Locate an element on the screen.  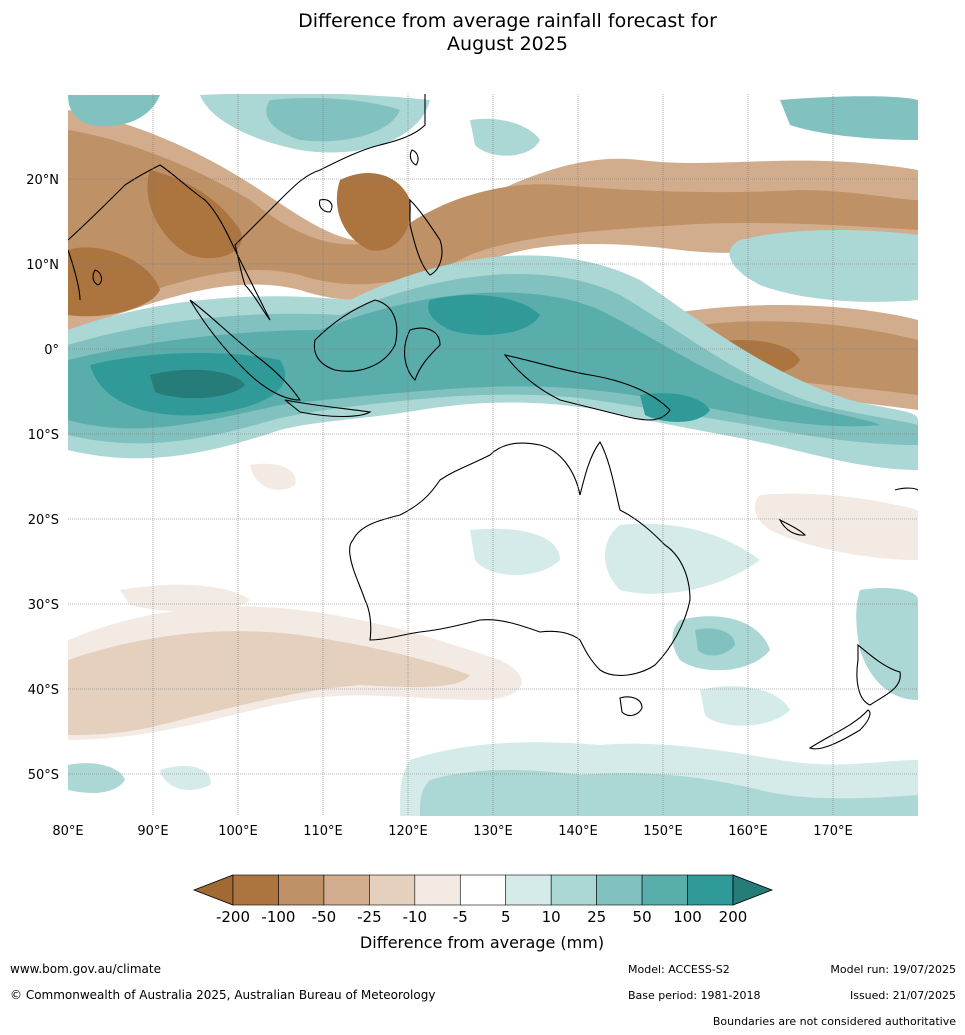
latitude-labels: 20°N 10°N 0° 10°S 20°S 30°S 40°S 50°S is located at coordinates (42, 478).